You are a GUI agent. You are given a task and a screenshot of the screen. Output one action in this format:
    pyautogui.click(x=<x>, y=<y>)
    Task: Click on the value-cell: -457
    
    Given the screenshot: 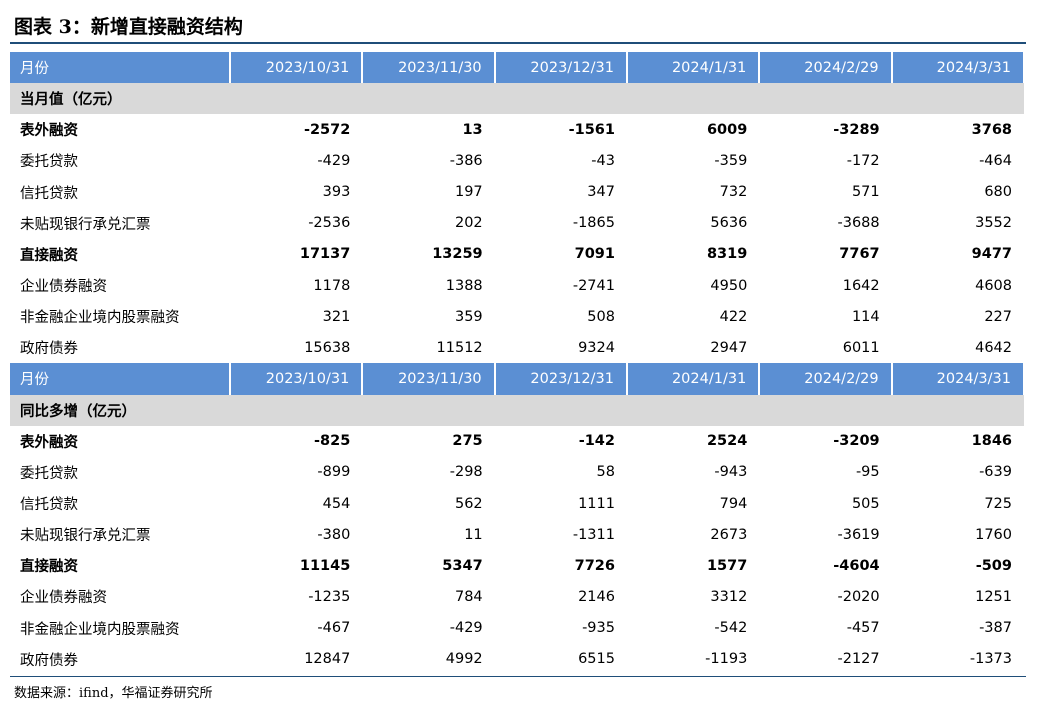 What is the action you would take?
    pyautogui.click(x=863, y=628)
    